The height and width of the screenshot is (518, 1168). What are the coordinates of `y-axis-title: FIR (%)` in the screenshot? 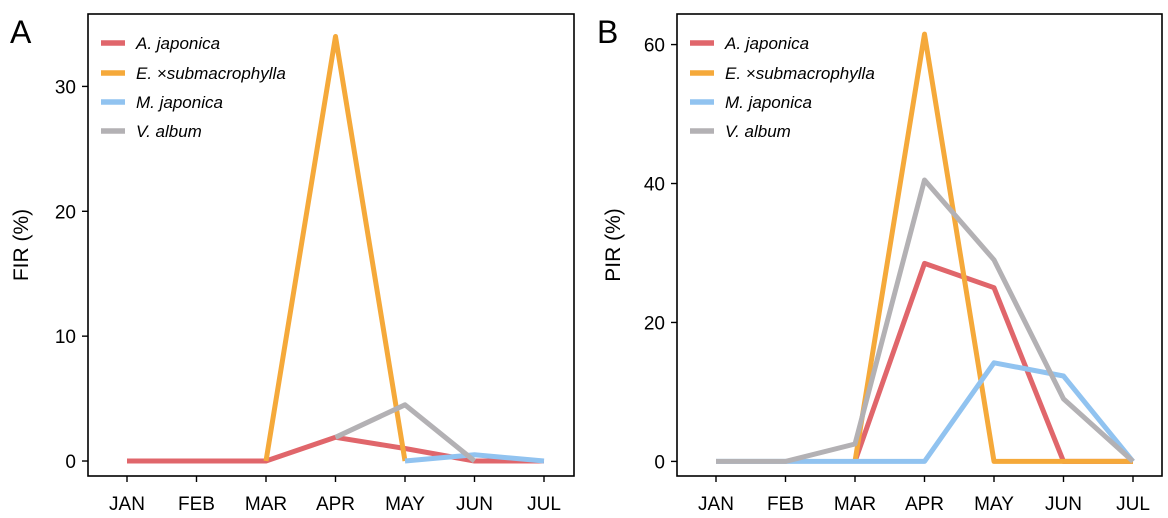 It's located at (21, 245).